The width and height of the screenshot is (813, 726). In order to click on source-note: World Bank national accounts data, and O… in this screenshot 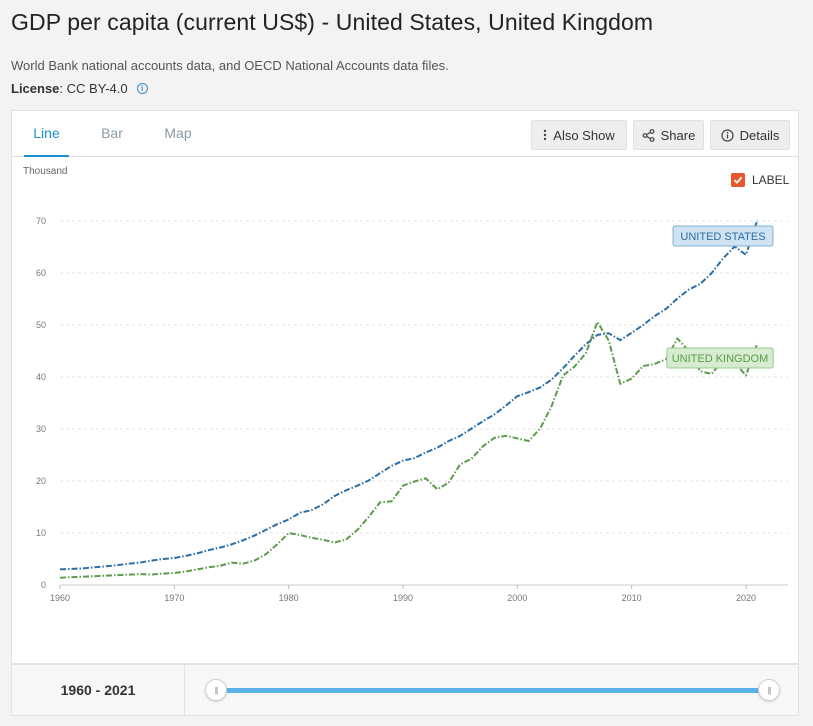, I will do `click(230, 65)`.